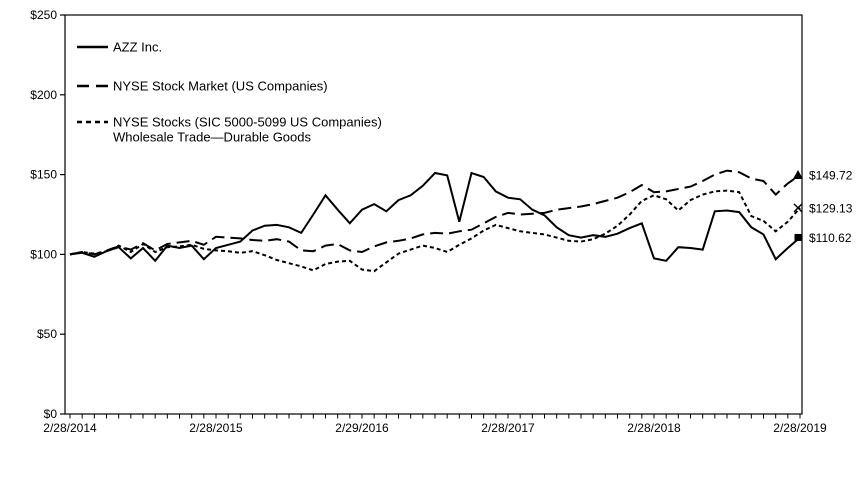 The width and height of the screenshot is (866, 479). I want to click on x-axis-tick-label: 2/29/2016, so click(362, 428).